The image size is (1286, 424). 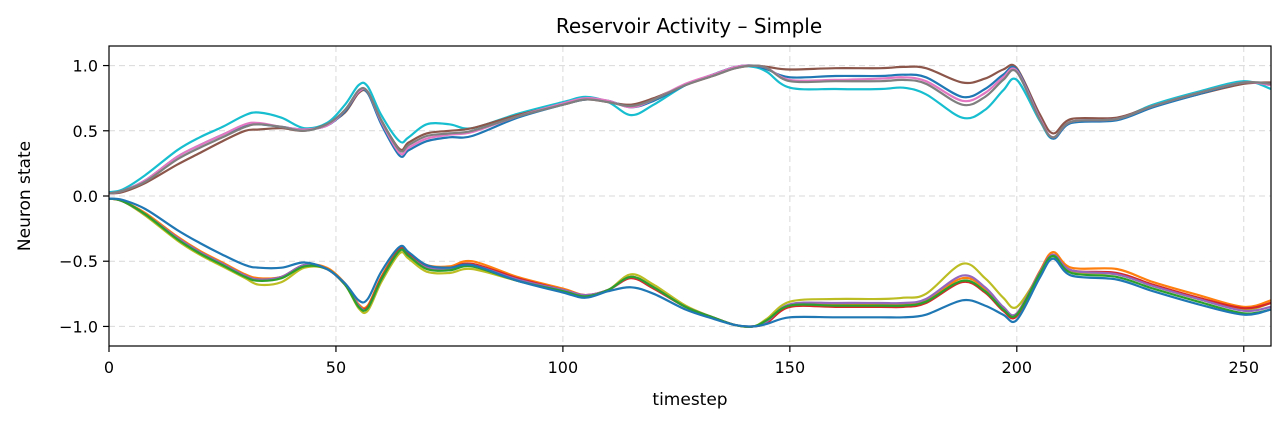 I want to click on x-tick-label: 150, so click(x=790, y=367).